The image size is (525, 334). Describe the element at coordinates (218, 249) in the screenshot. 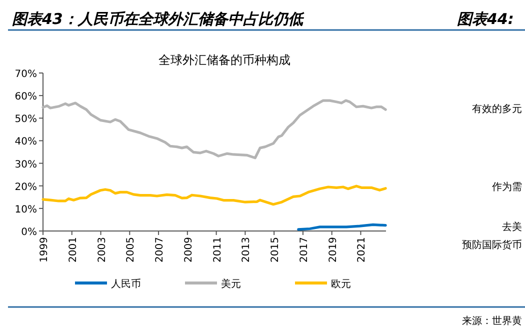

I see `x-tick-label: 2011` at that location.